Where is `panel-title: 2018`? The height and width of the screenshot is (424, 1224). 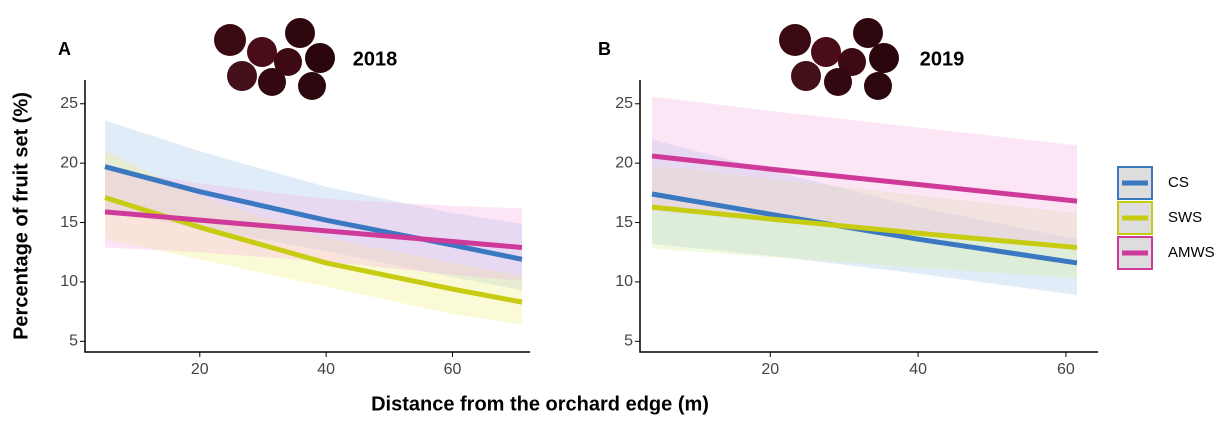 panel-title: 2018 is located at coordinates (375, 59).